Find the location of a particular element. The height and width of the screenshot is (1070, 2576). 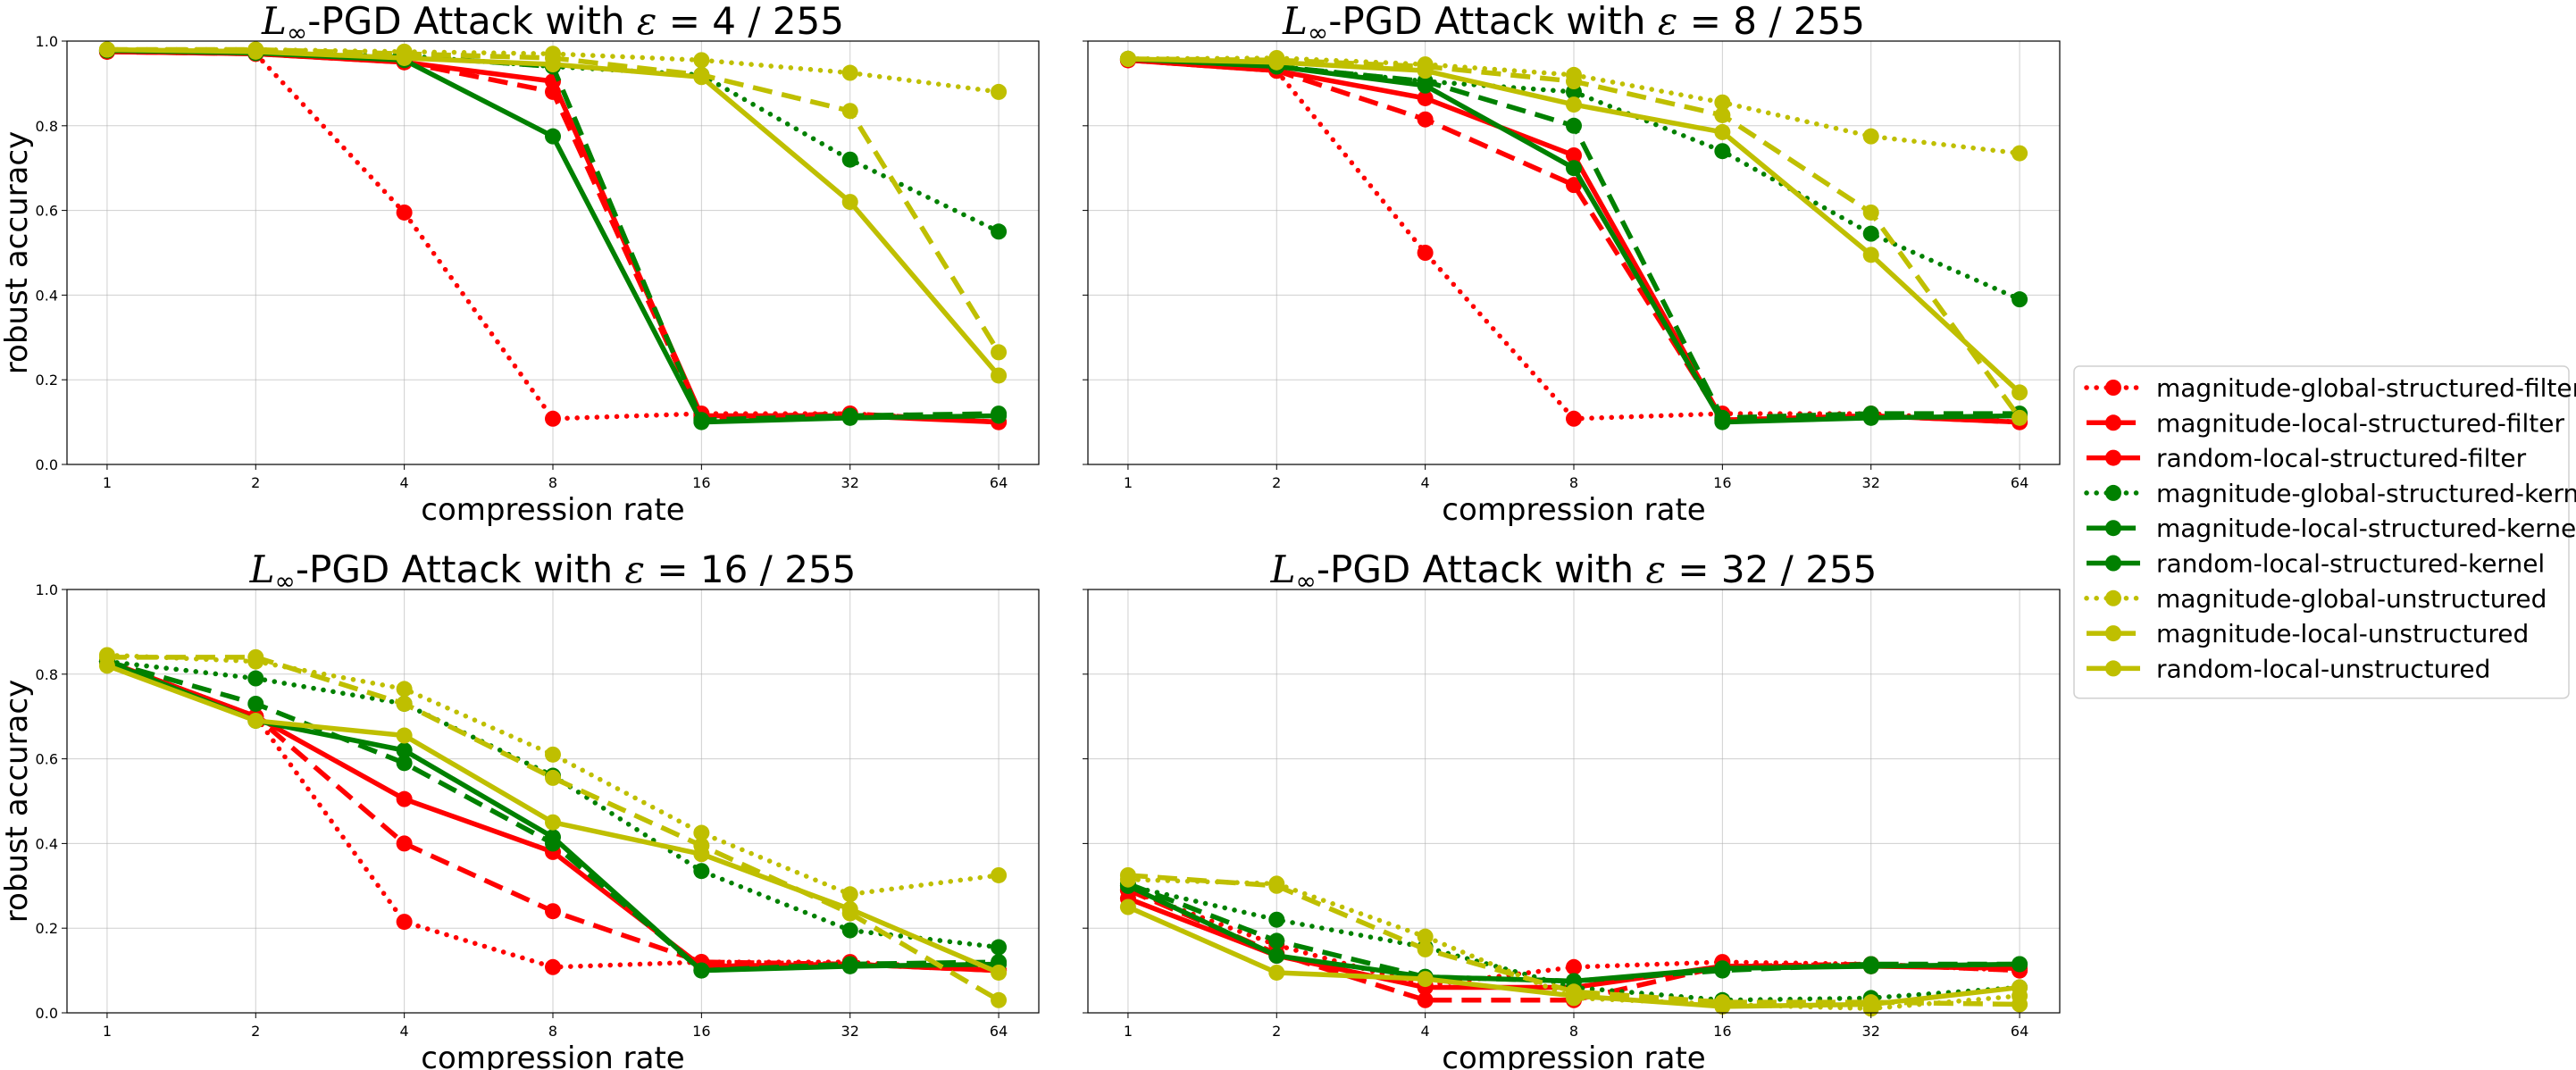

legend-label: magnitude-global-structured-filter is located at coordinates (2366, 388).